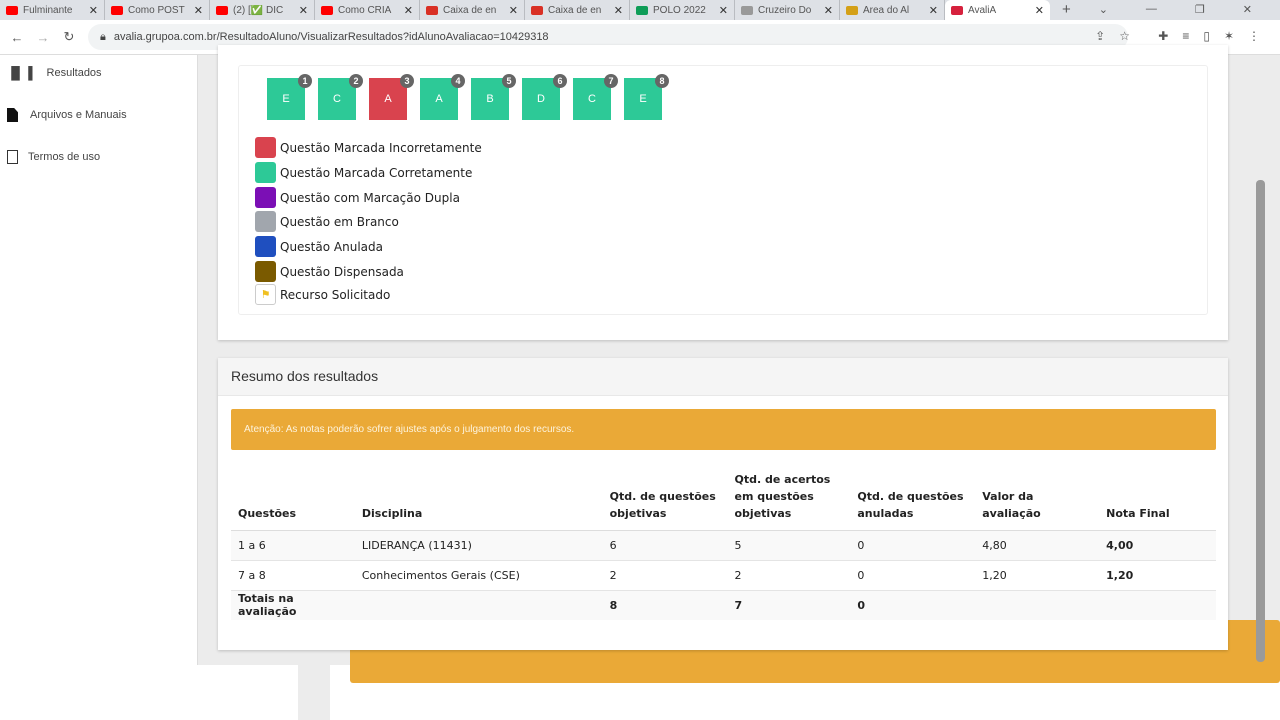 This screenshot has height=720, width=1280. Describe the element at coordinates (509, 81) in the screenshot. I see `question-number-badge: 5` at that location.